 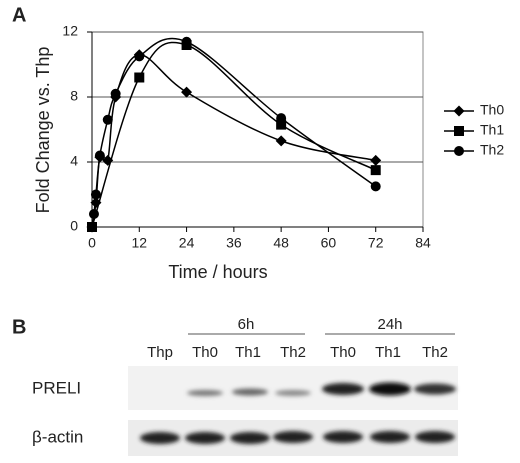 I want to click on legend-label: Th1, so click(x=492, y=130).